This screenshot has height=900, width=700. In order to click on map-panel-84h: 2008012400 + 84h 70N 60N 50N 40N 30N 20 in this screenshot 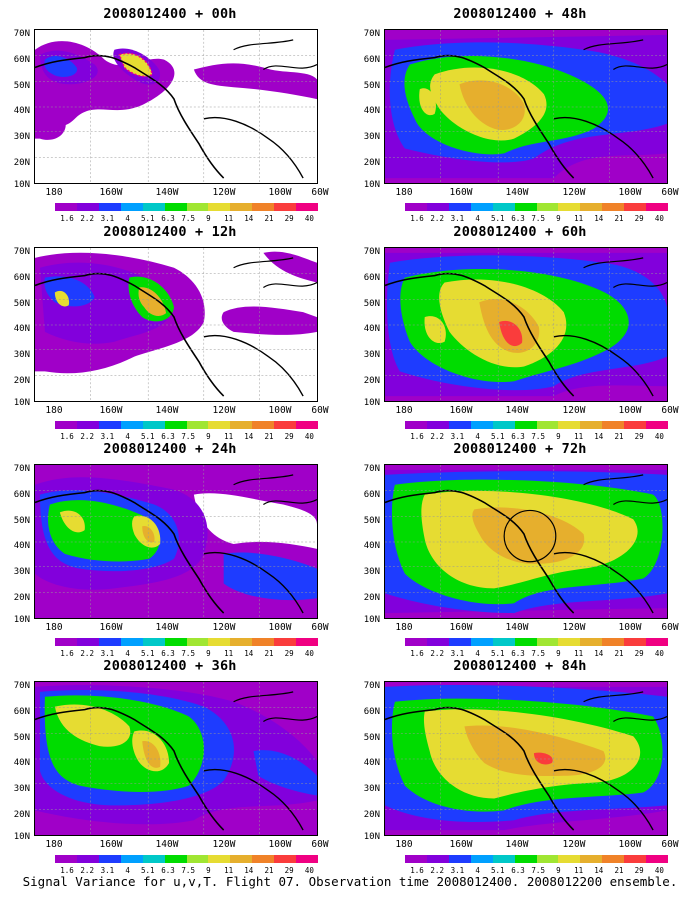, I will do `click(520, 768)`.